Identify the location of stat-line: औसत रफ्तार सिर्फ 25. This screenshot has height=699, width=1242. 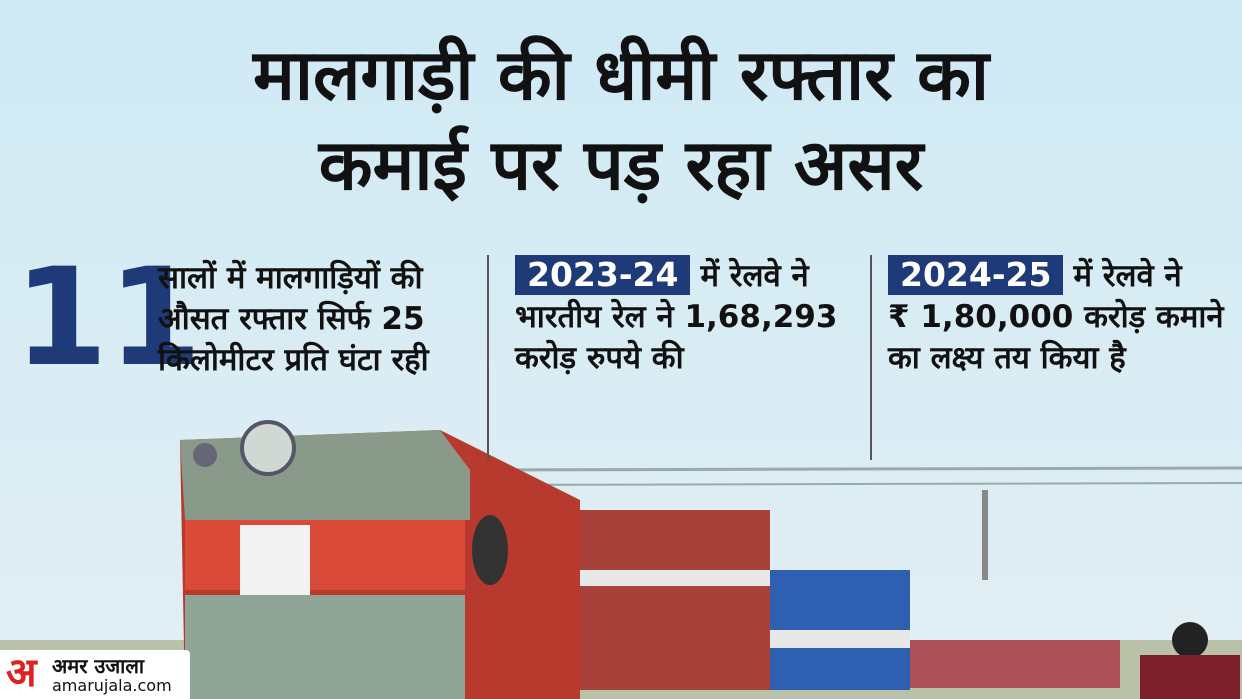
(291, 319).